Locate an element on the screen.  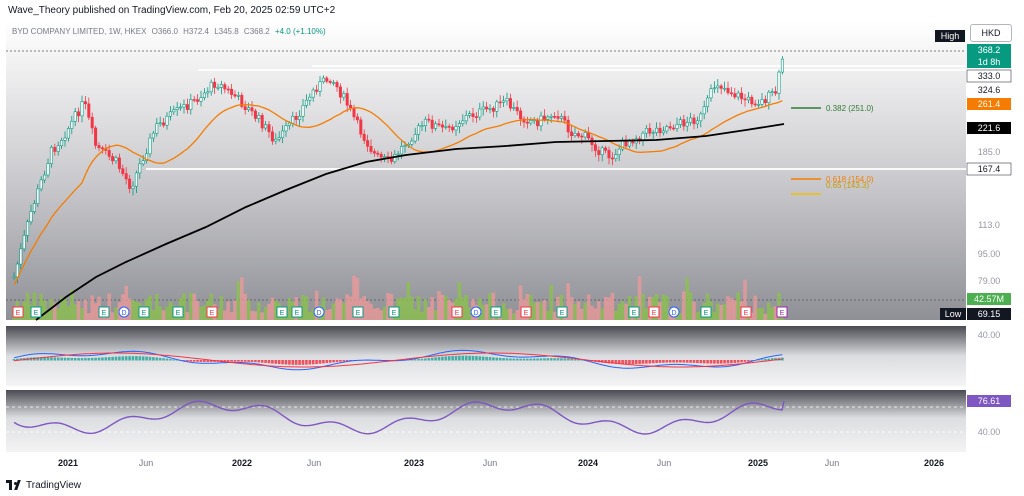
svg-text: E is located at coordinates (144, 313).